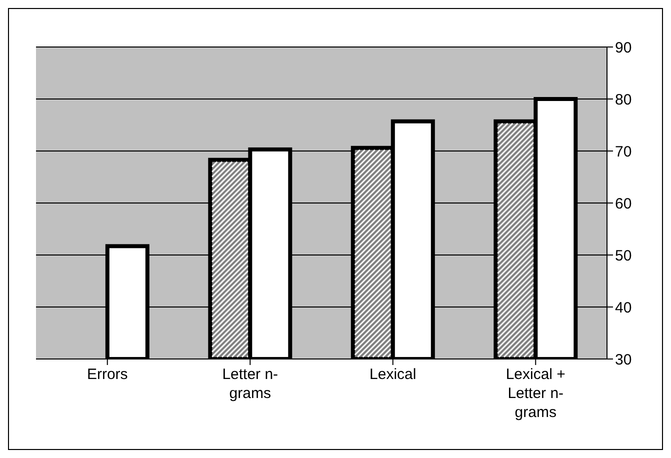  I want to click on x-tick-label: Errors, so click(107, 374).